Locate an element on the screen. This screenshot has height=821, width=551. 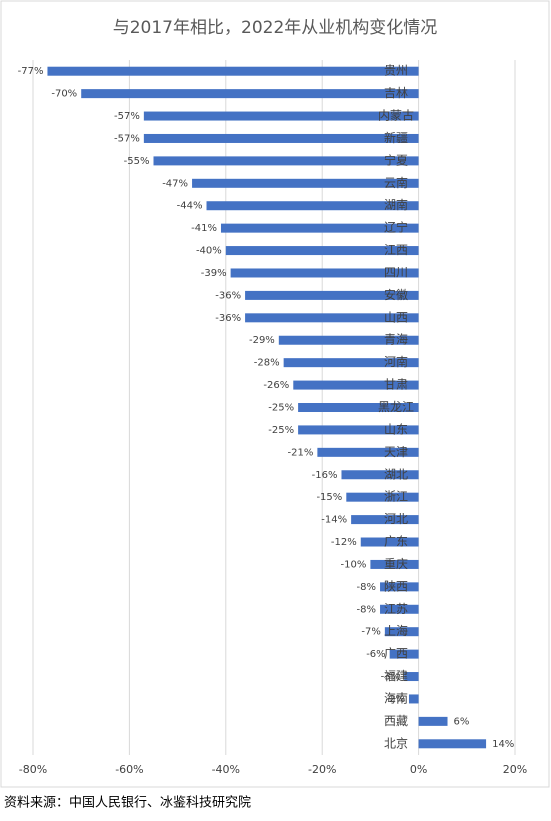
value-label: -16% is located at coordinates (325, 475).